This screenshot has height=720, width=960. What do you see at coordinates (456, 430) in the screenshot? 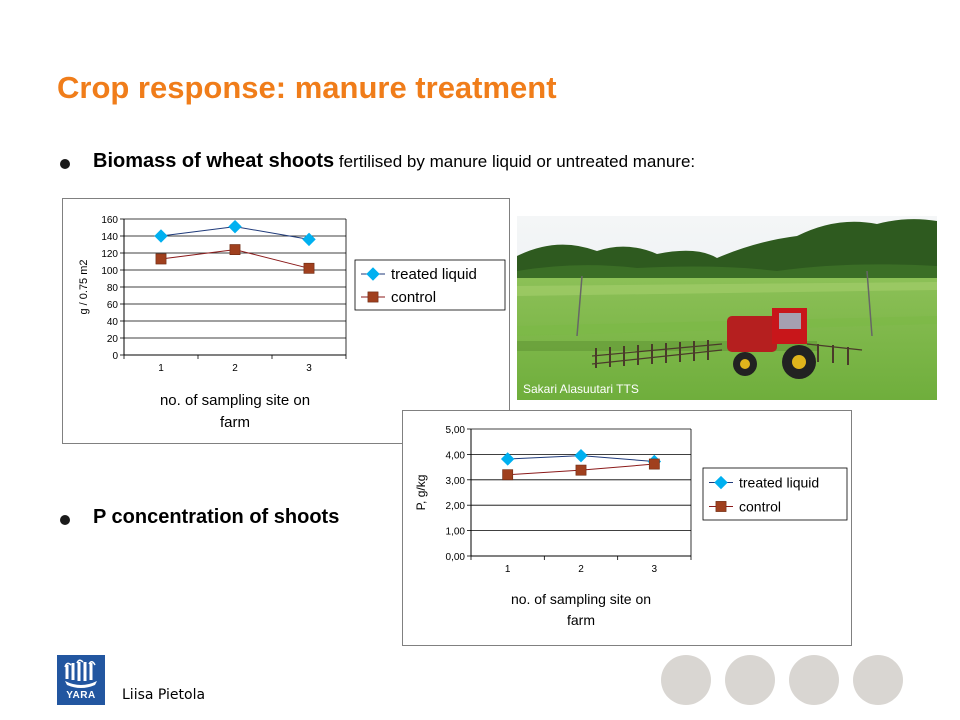
I see `y-tick-label: 5,00` at bounding box center [456, 430].